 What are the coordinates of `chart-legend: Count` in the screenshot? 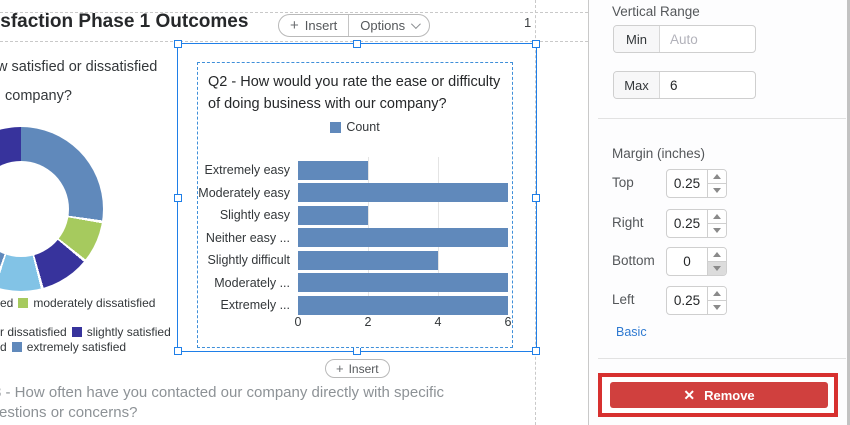 It's located at (355, 127).